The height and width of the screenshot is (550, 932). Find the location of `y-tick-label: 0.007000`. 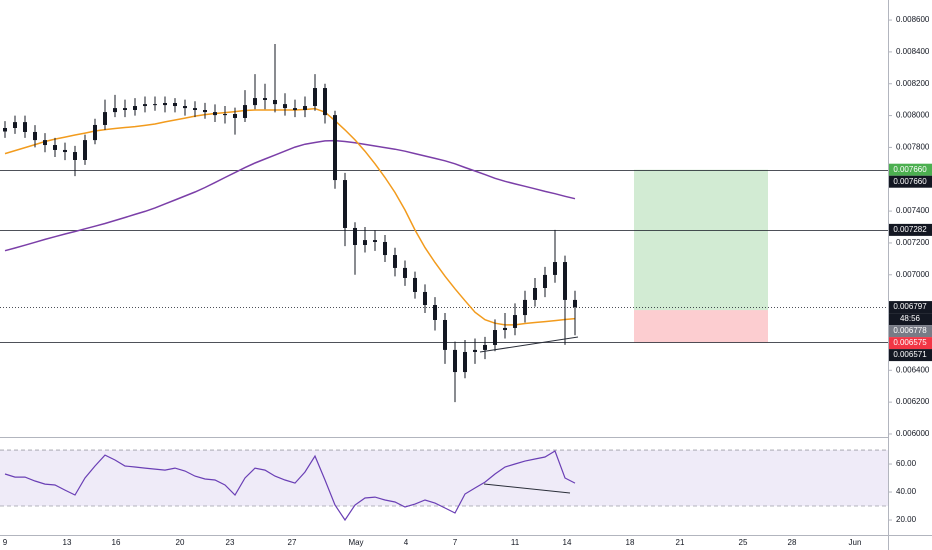

y-tick-label: 0.007000 is located at coordinates (913, 274).